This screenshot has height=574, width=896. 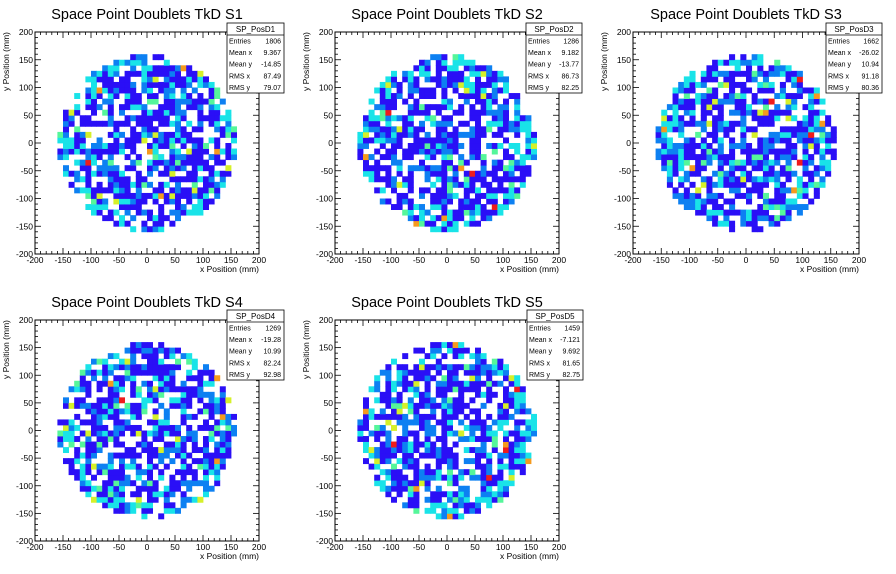 I want to click on x-tick-label: -50, so click(x=119, y=547).